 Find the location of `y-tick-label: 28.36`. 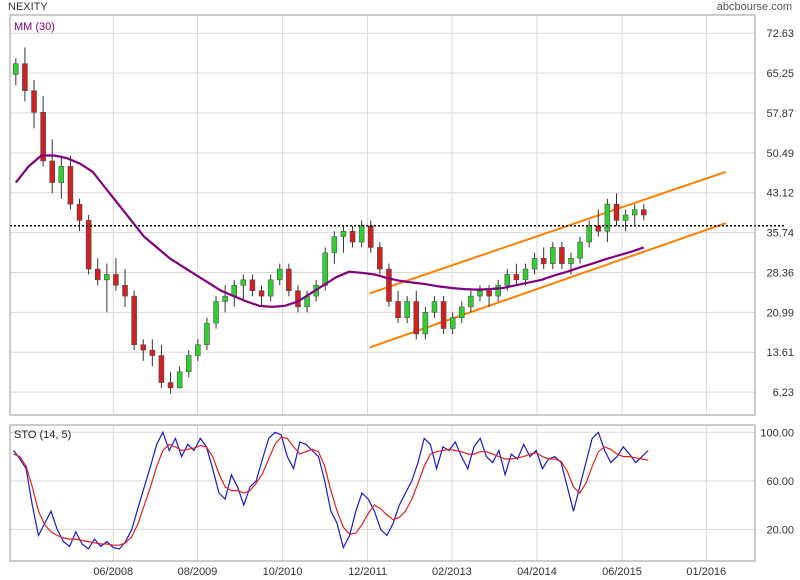

y-tick-label: 28.36 is located at coordinates (780, 274).